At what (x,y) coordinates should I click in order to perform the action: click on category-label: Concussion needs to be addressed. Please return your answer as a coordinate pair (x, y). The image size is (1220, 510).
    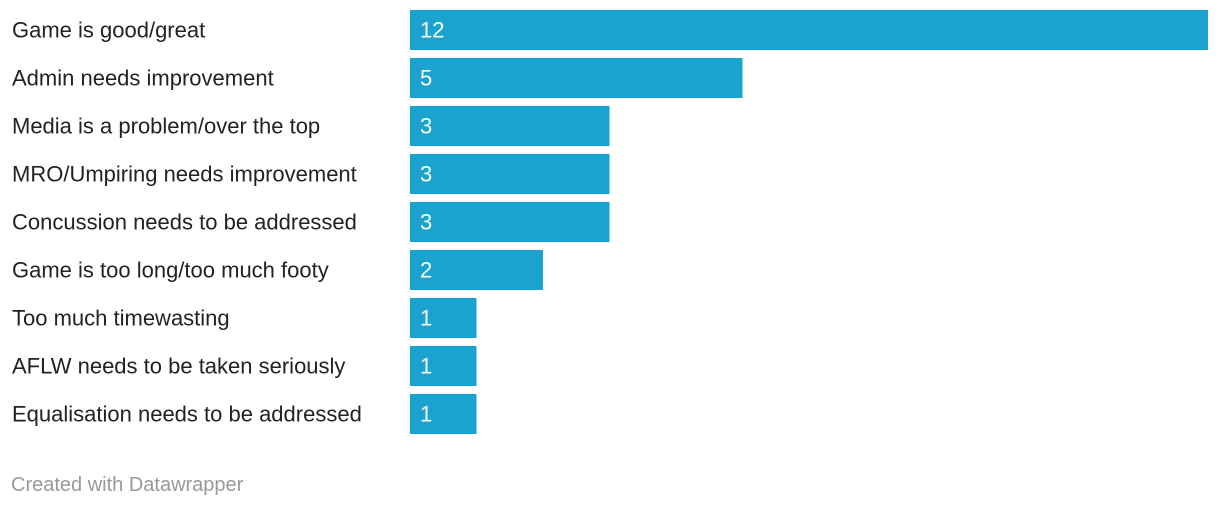
    Looking at the image, I should click on (184, 222).